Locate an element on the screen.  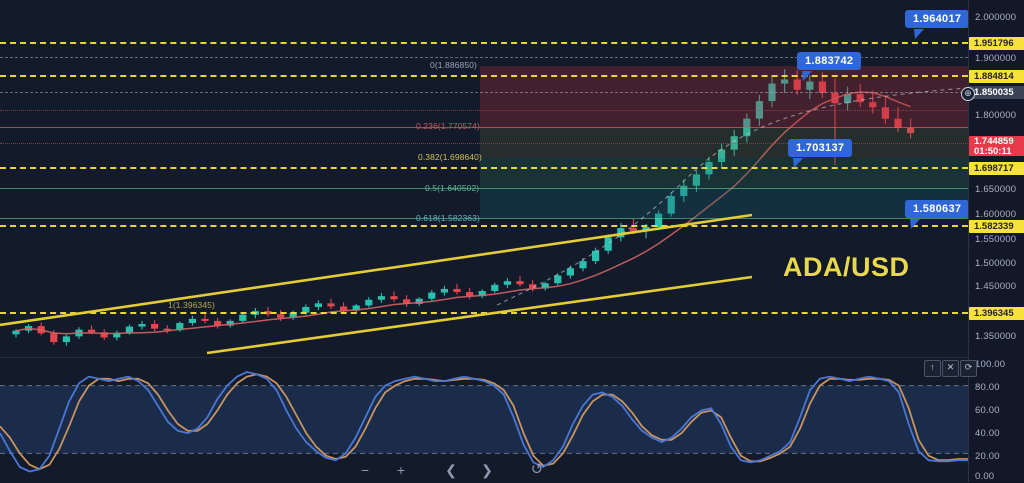
callout-1580637: 1.580637 is located at coordinates (936, 209).